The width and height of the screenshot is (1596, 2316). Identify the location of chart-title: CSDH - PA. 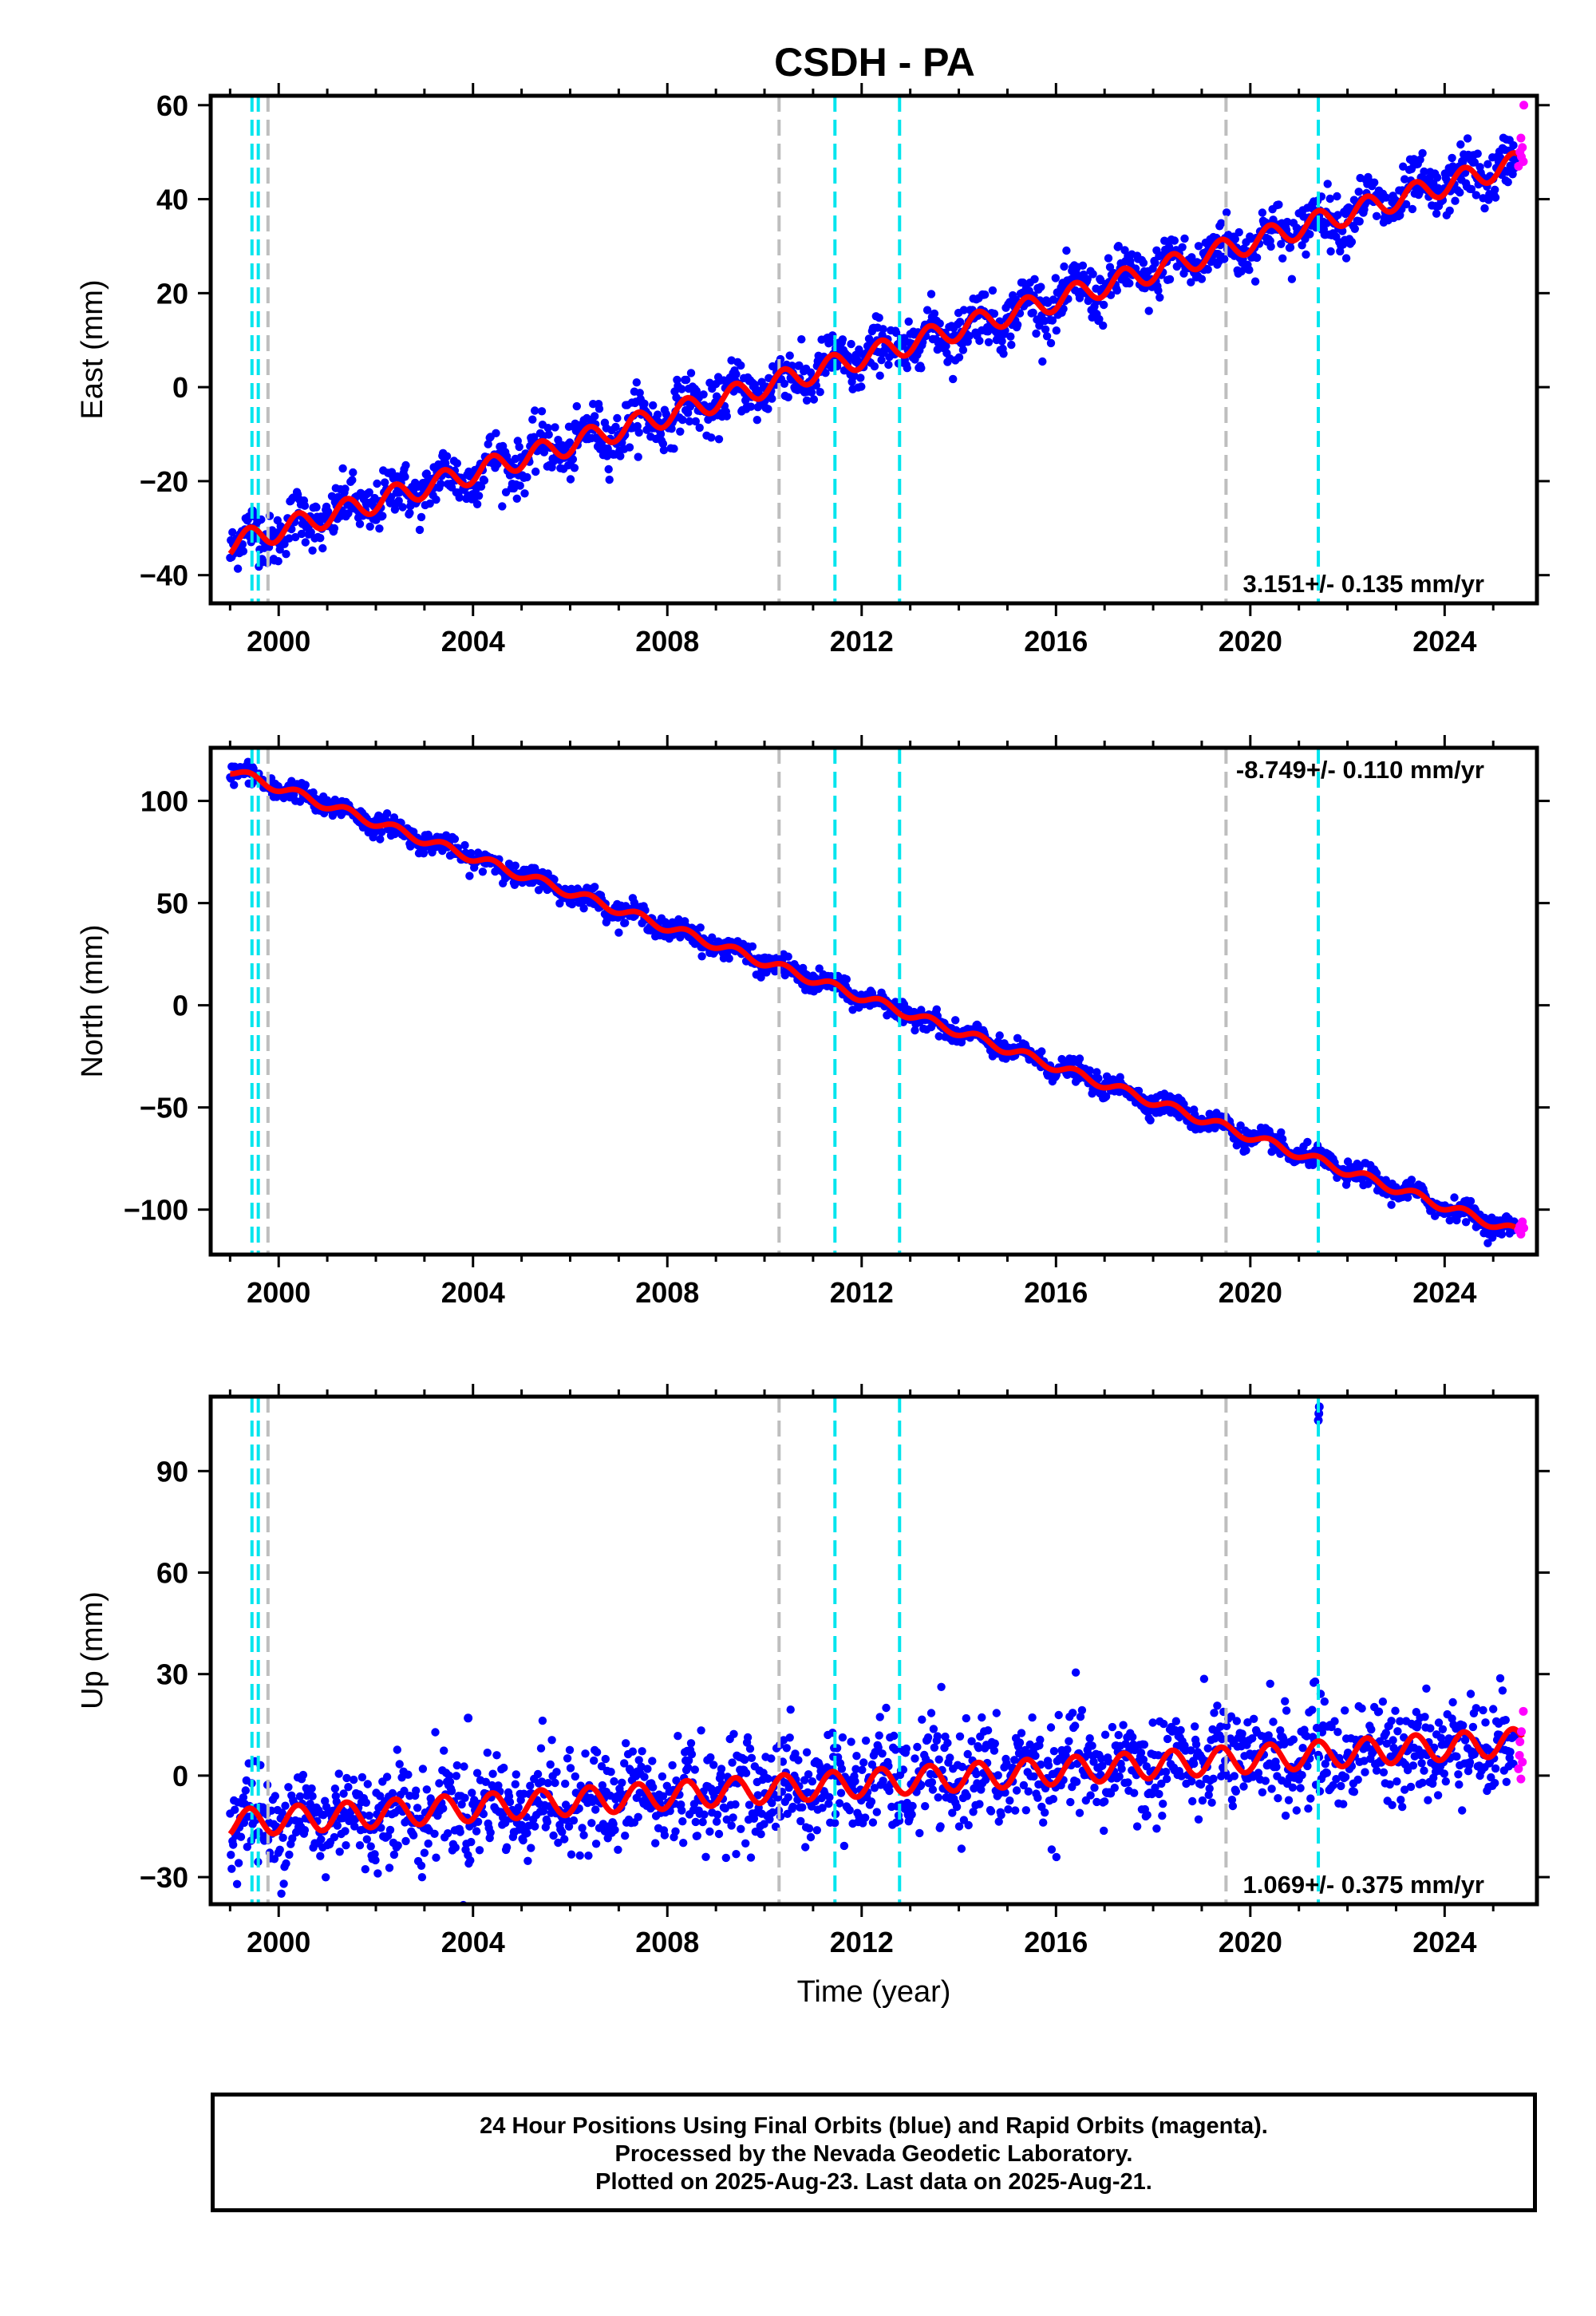
(874, 62).